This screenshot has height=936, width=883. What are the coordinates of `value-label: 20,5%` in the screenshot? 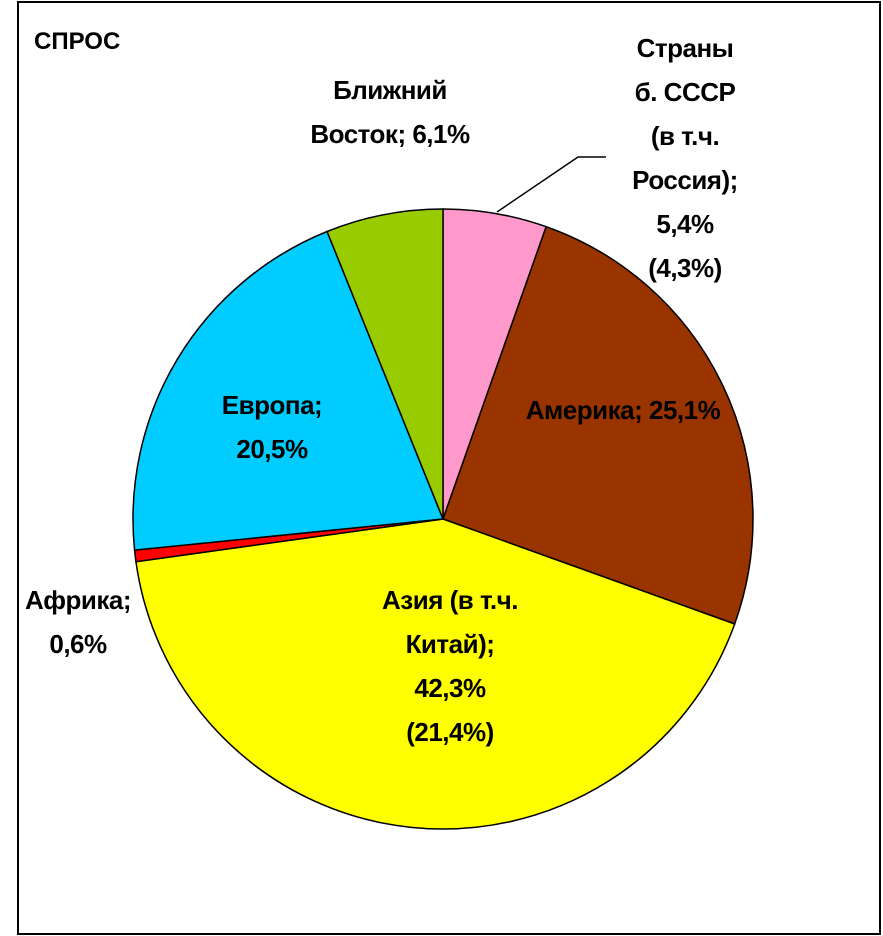 It's located at (272, 449).